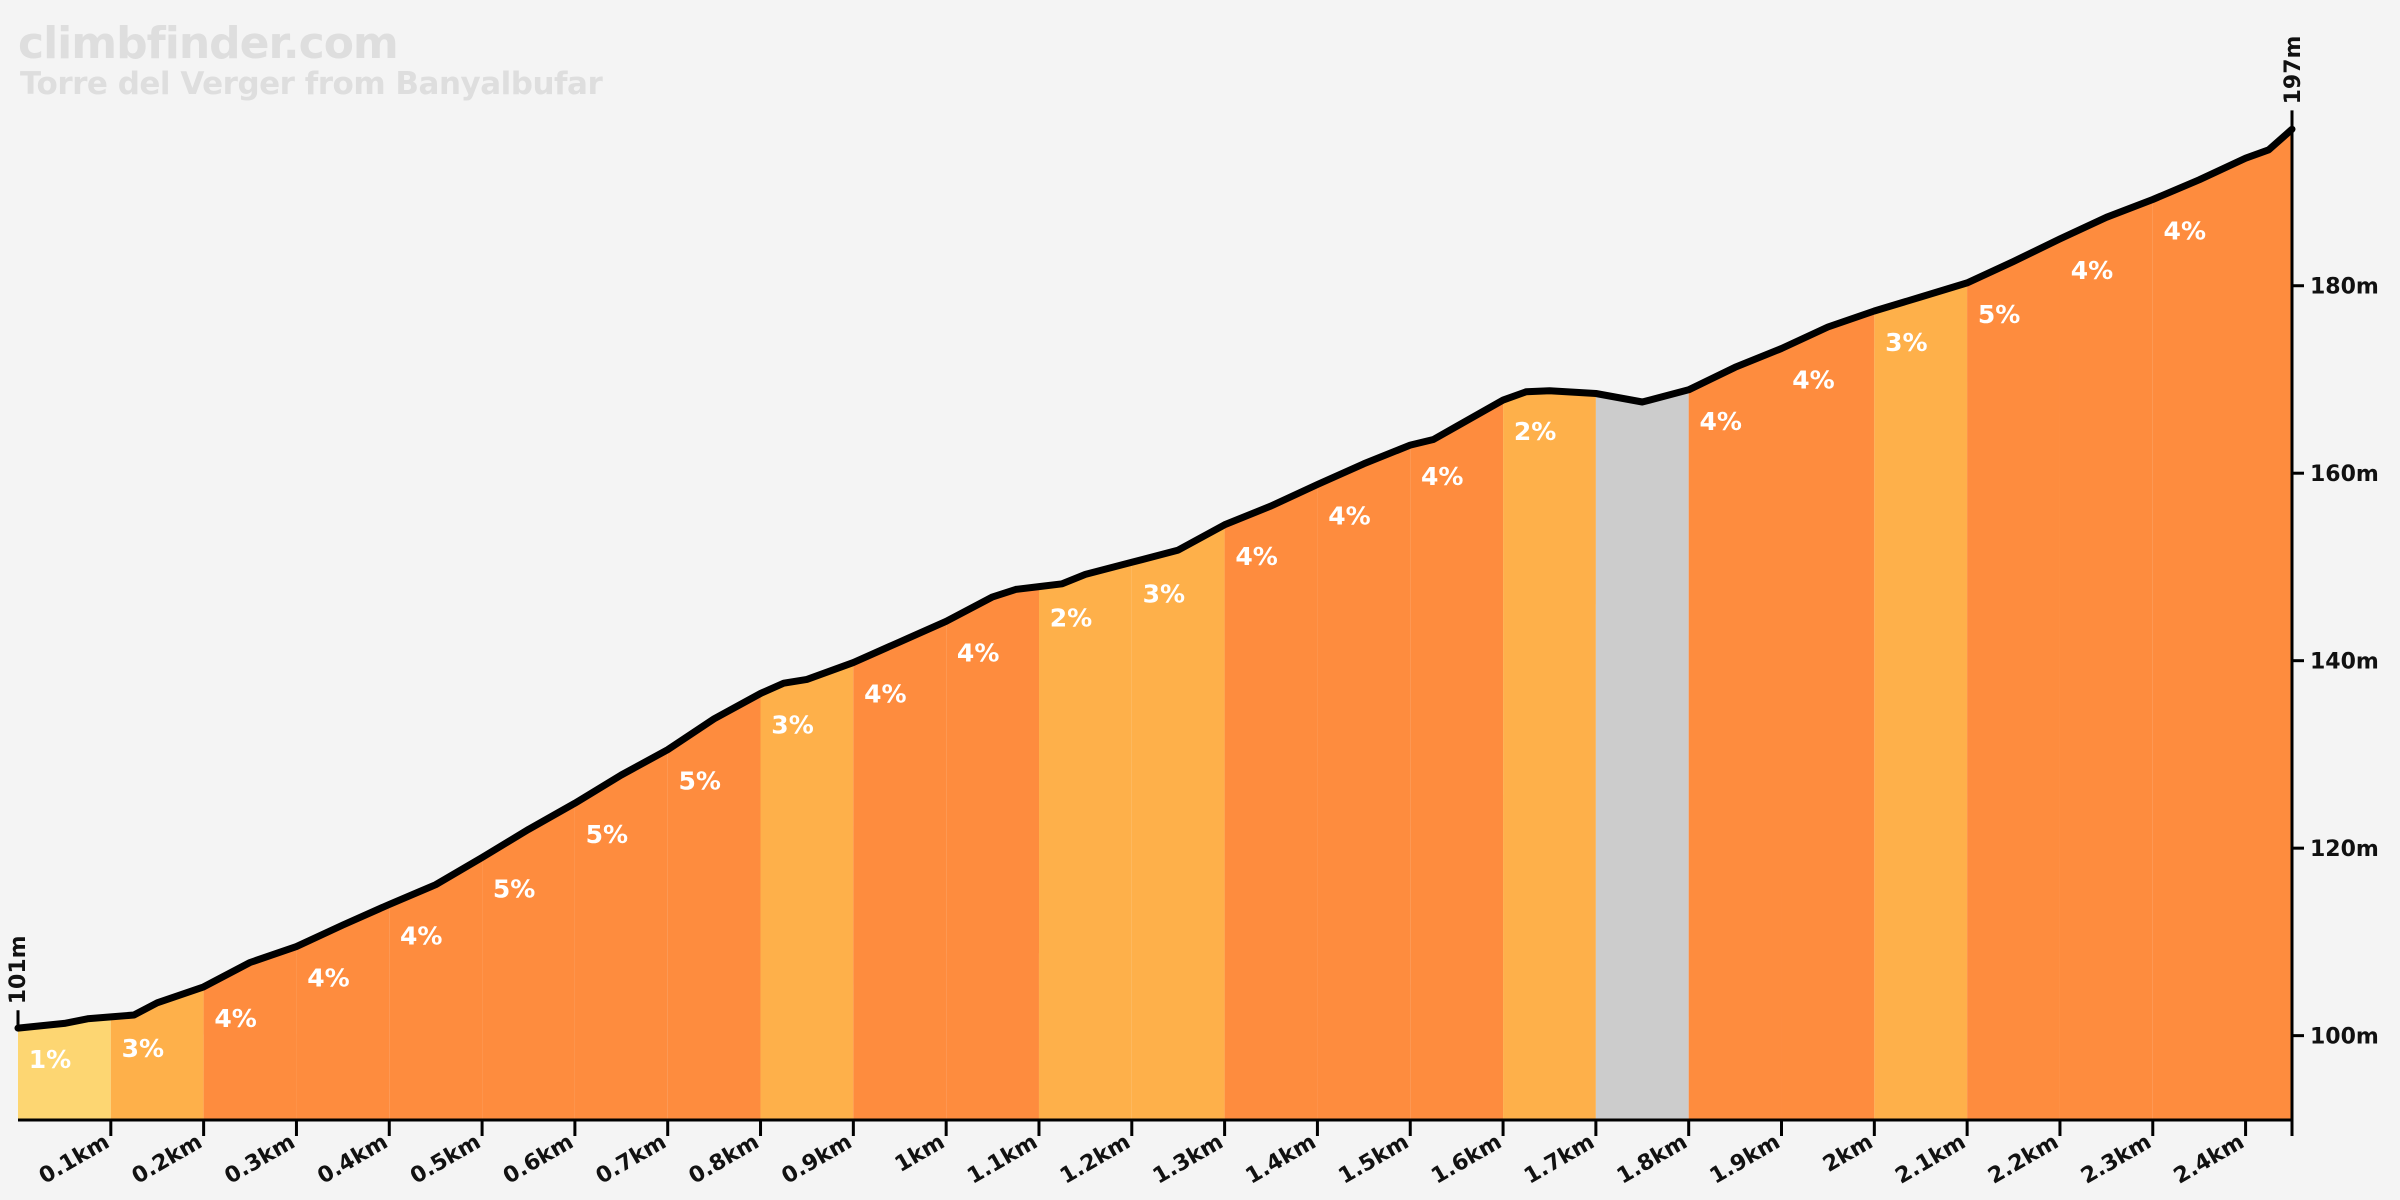 The height and width of the screenshot is (1200, 2400). What do you see at coordinates (18, 969) in the screenshot?
I see `start-elevation-label: 101m` at bounding box center [18, 969].